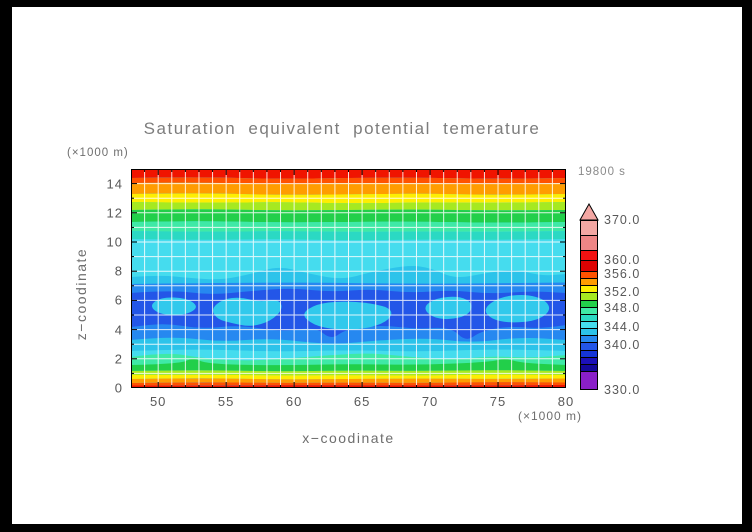 Image resolution: width=752 pixels, height=532 pixels. What do you see at coordinates (81, 294) in the screenshot?
I see `y-axis-title: z−coodinate` at bounding box center [81, 294].